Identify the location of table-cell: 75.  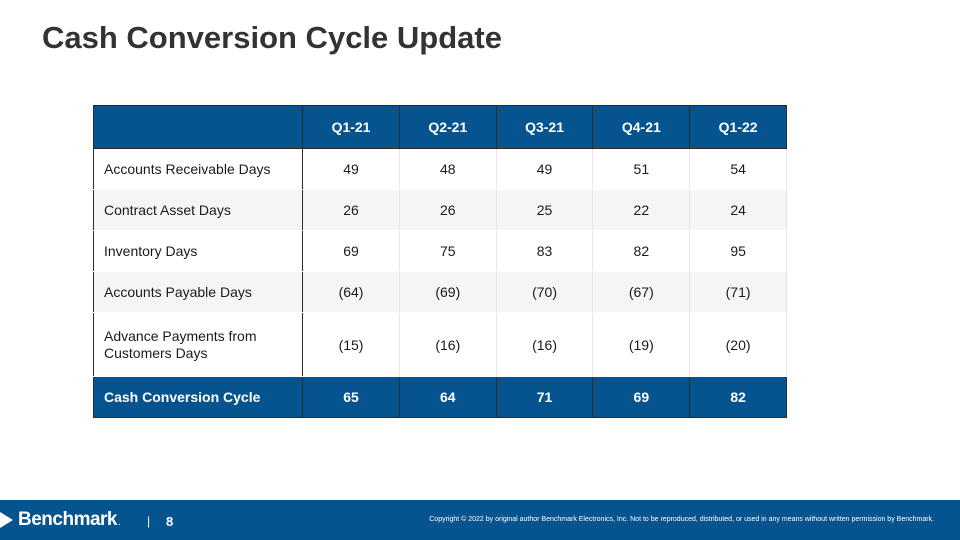
(448, 251).